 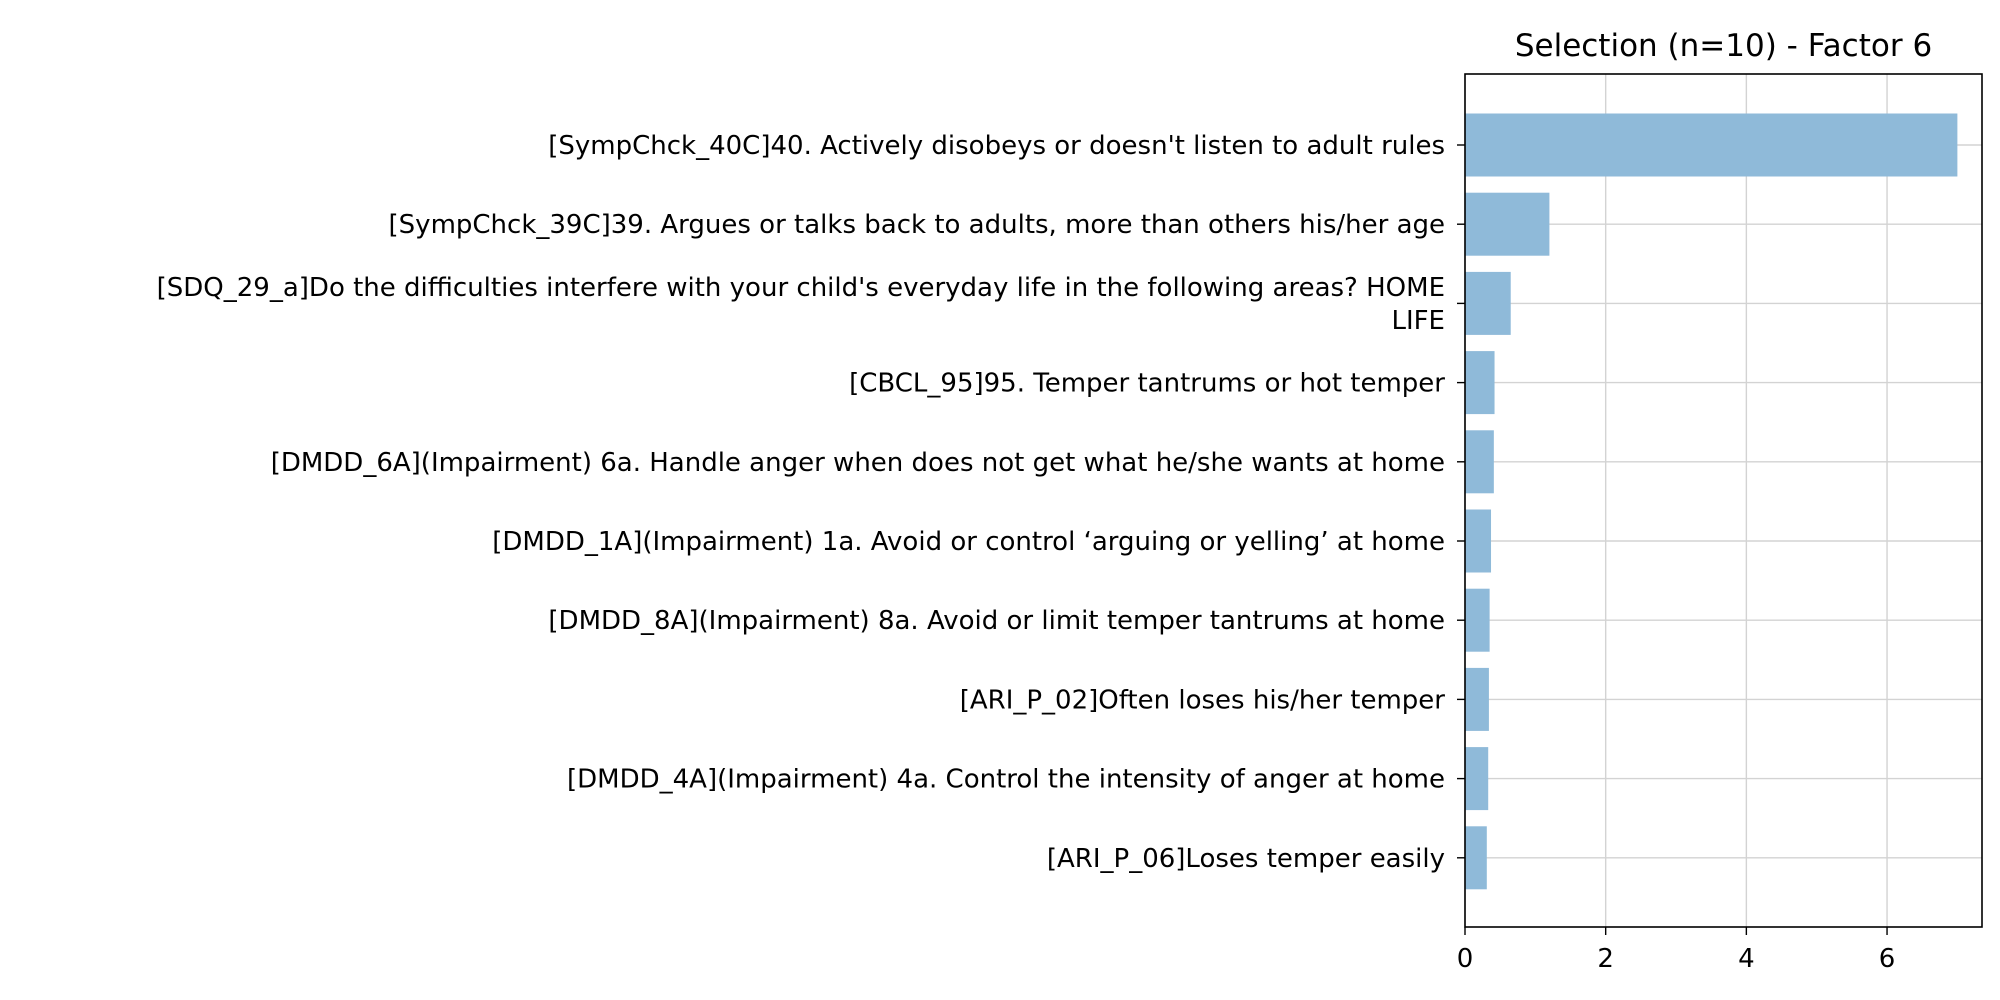 What do you see at coordinates (1746, 959) in the screenshot?
I see `x-tick-label: 4` at bounding box center [1746, 959].